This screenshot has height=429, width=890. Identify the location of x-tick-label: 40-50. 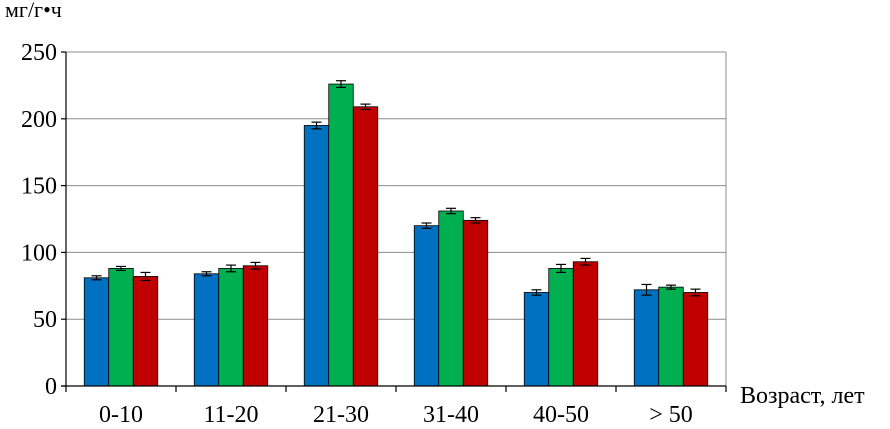
(561, 415).